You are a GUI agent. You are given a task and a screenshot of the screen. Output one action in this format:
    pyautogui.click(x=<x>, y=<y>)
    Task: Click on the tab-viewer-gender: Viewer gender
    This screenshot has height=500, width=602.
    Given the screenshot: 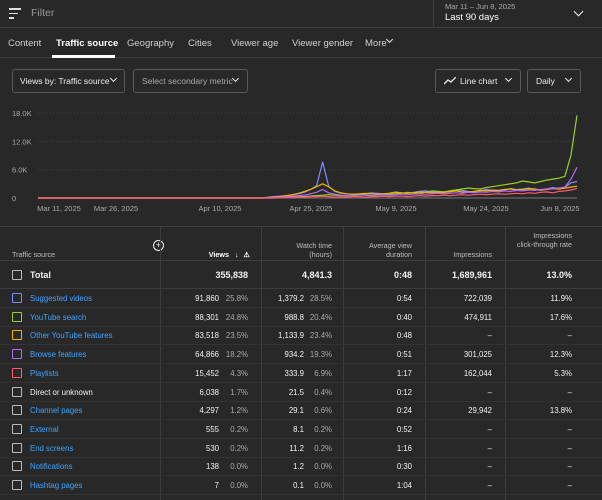 What is the action you would take?
    pyautogui.click(x=323, y=43)
    